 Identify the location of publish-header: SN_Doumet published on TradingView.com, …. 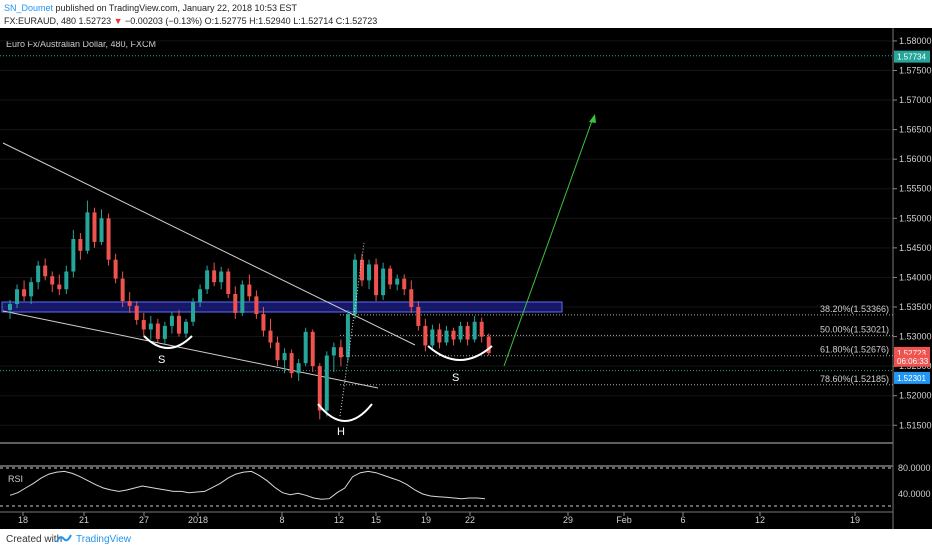
(466, 14).